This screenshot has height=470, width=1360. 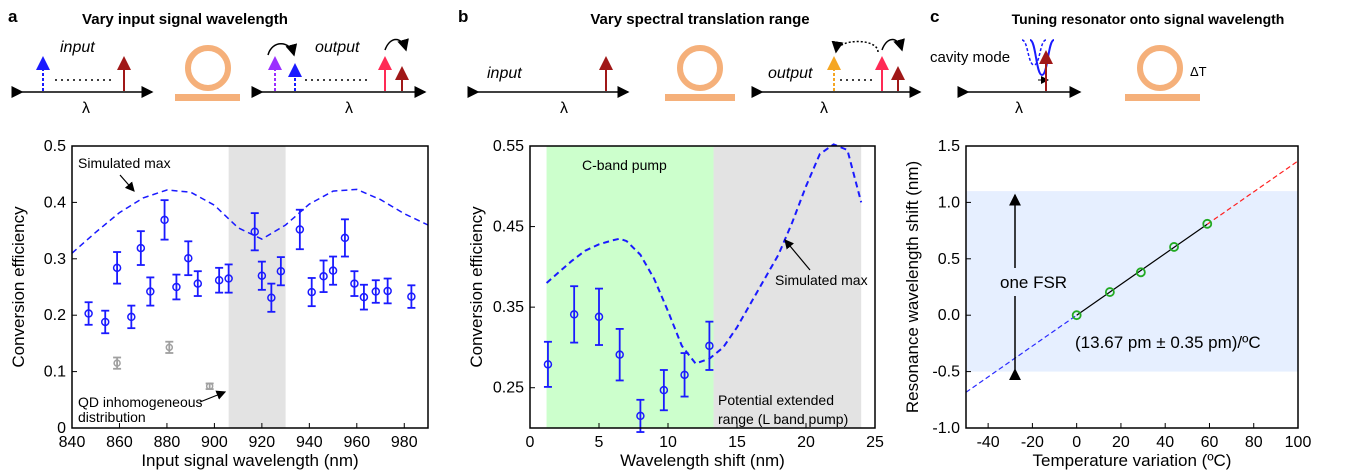 I want to click on x-tick-label: 940, so click(x=309, y=442).